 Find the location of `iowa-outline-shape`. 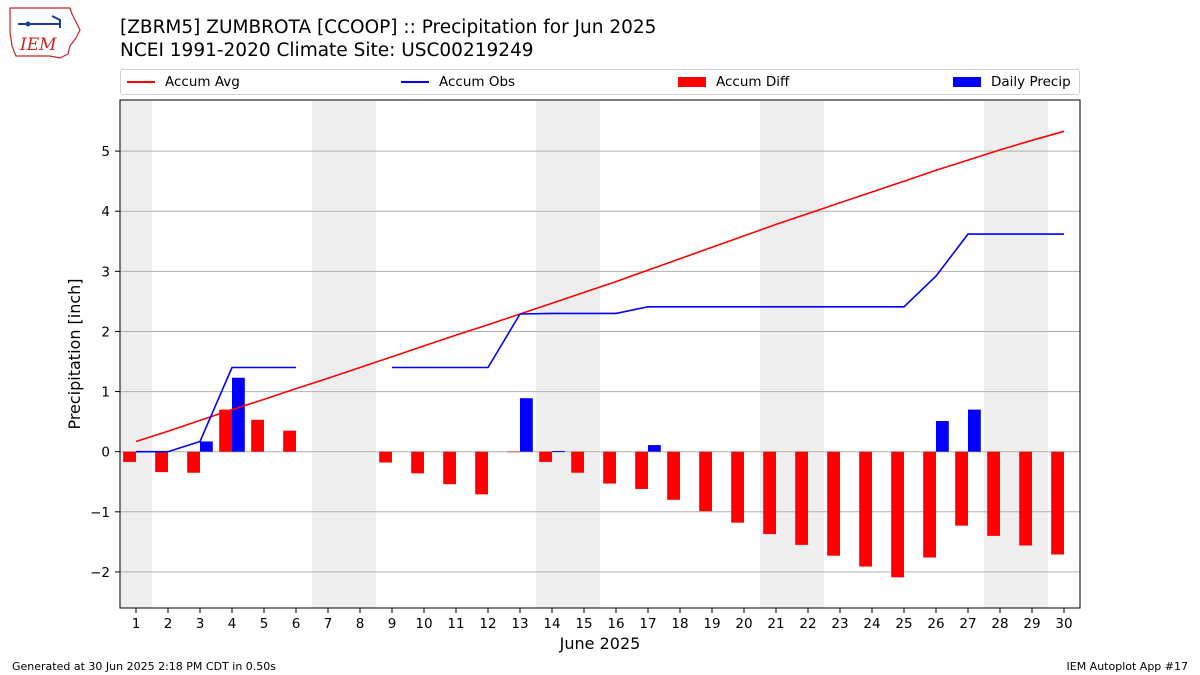

iowa-outline-shape is located at coordinates (45, 33).